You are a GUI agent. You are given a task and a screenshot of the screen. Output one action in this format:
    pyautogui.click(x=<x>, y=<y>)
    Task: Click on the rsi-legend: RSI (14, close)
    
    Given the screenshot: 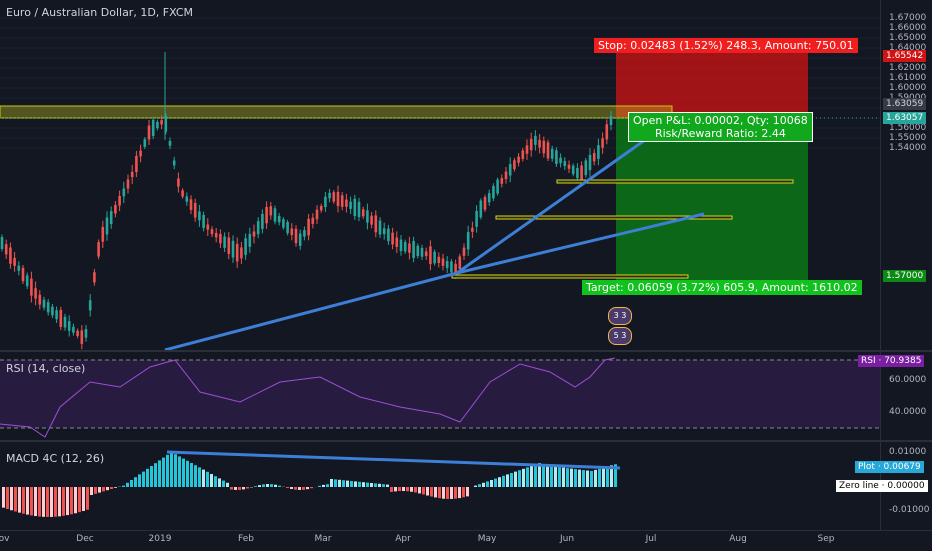 What is the action you would take?
    pyautogui.click(x=45, y=368)
    